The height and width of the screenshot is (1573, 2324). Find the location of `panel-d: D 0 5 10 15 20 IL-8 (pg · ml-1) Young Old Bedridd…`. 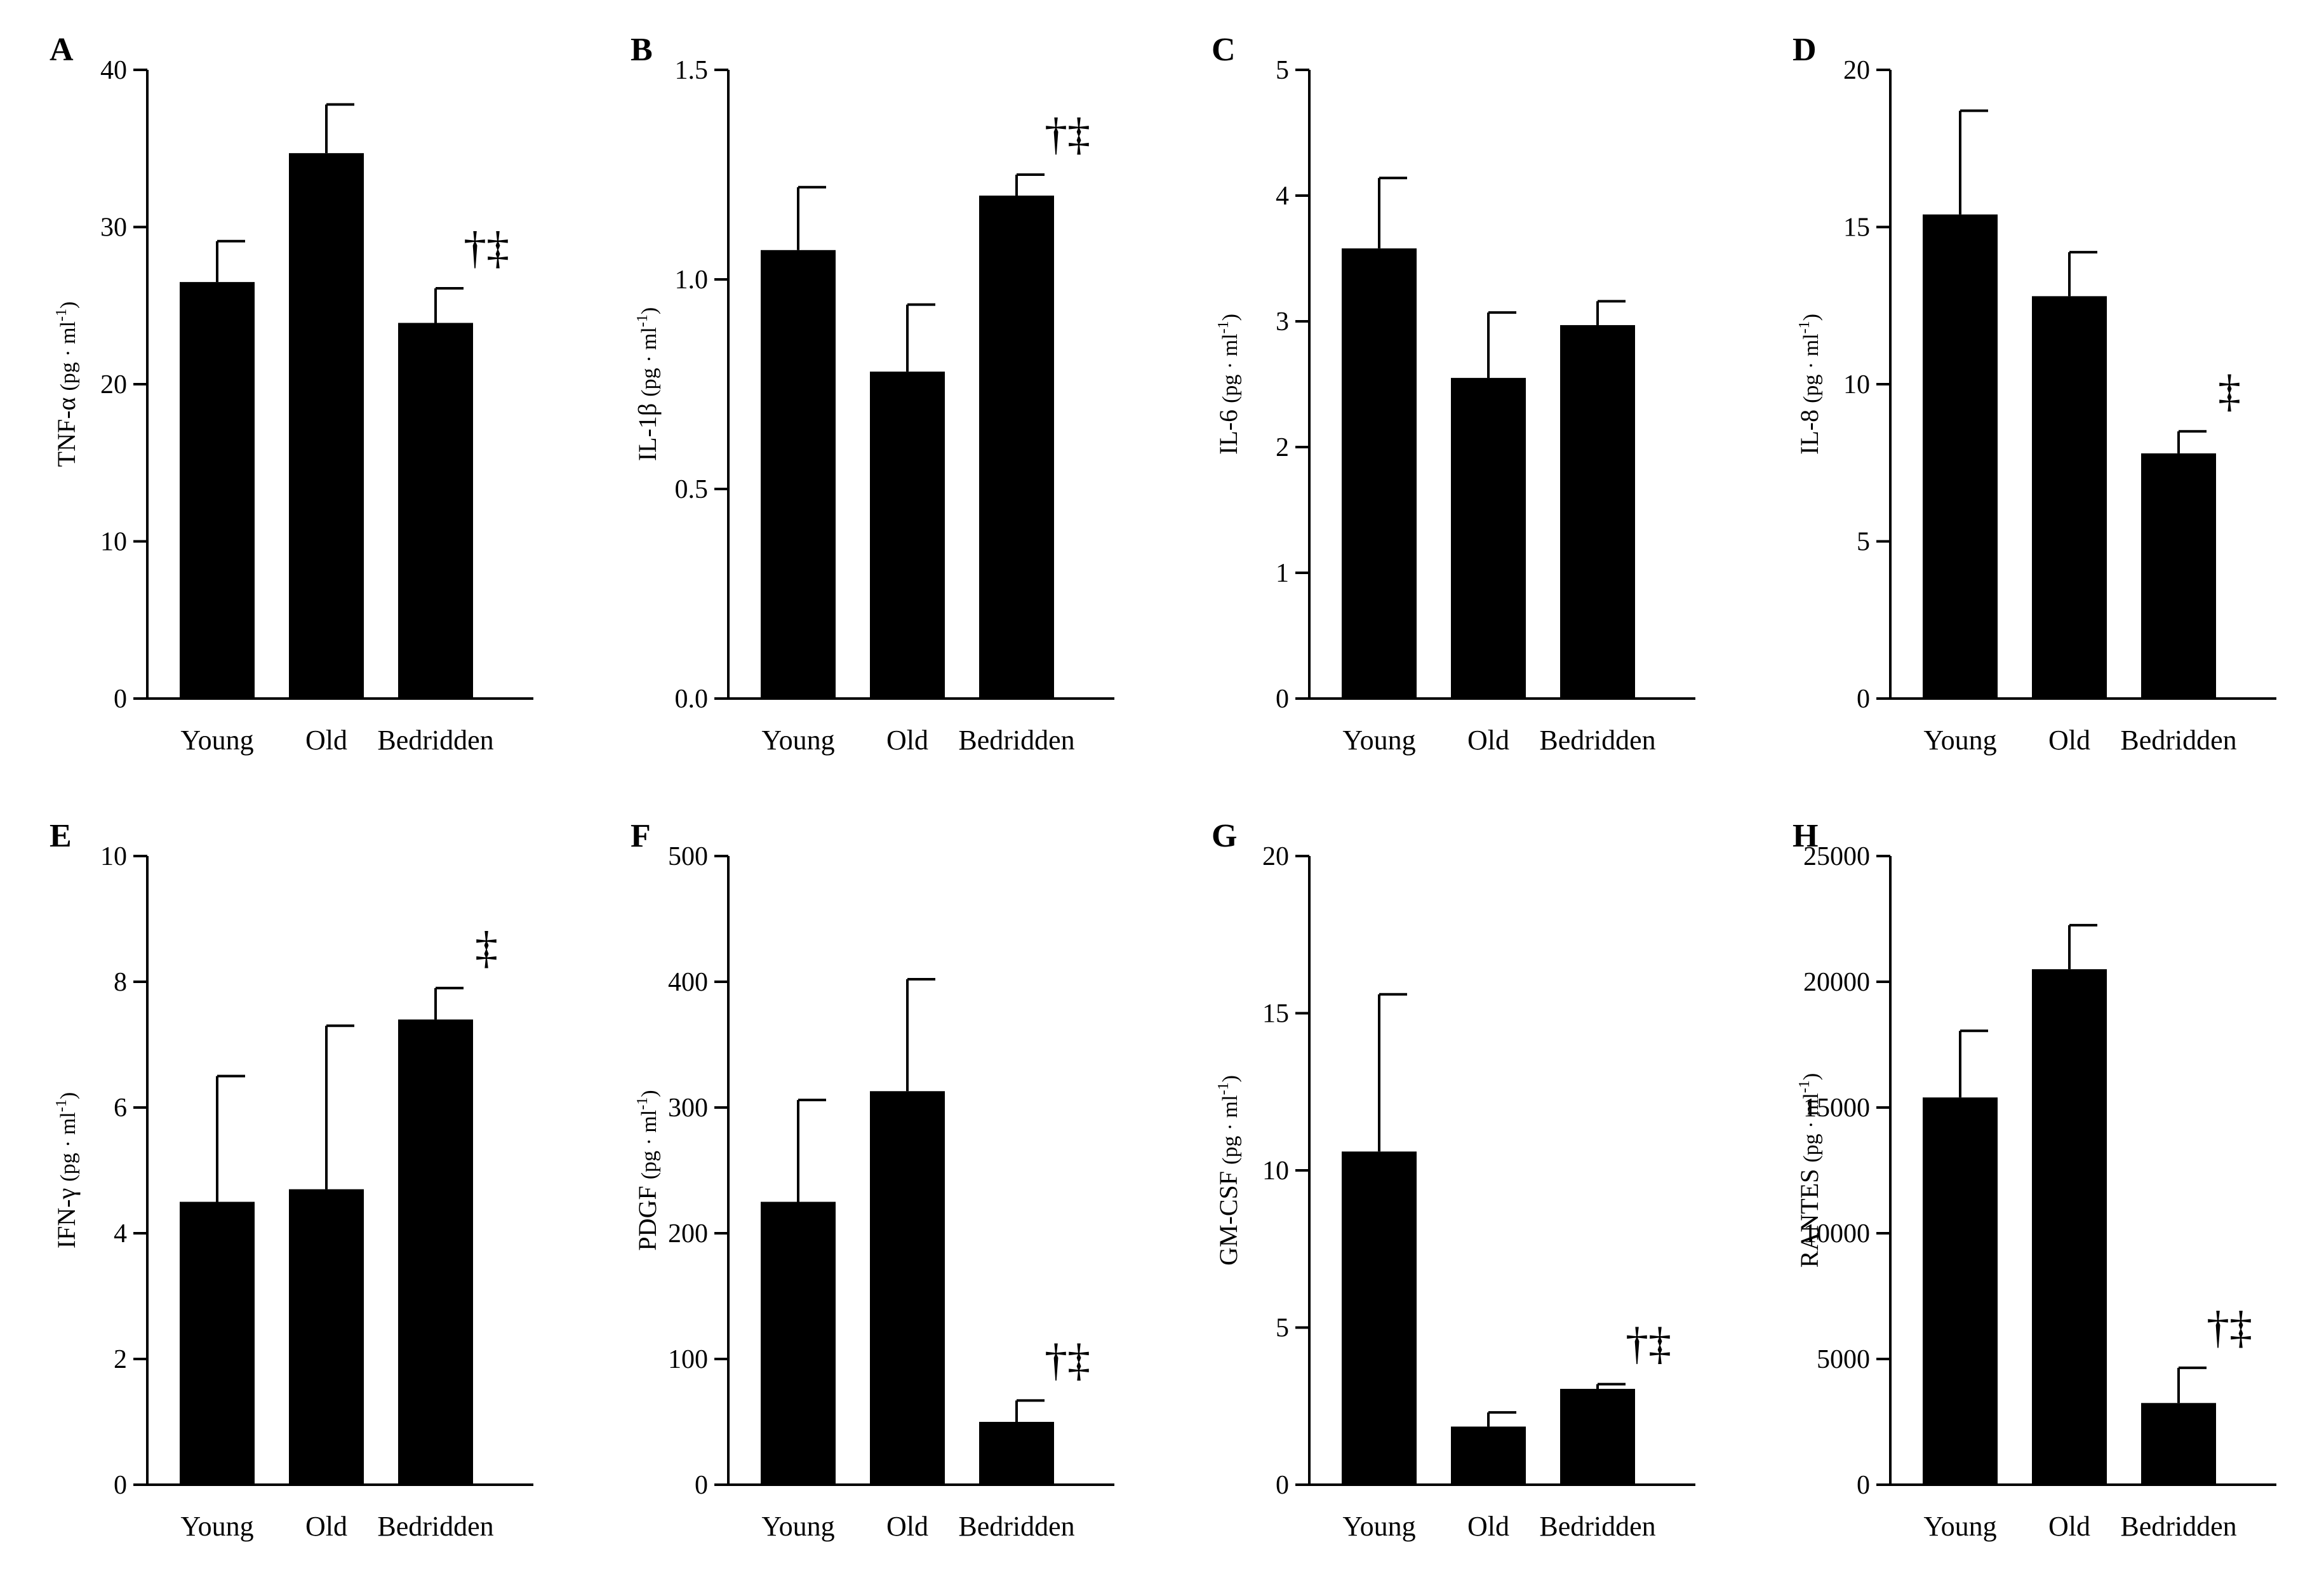

panel-d: D 0 5 10 15 20 IL-8 (pg · ml-1) Young Old Bedridd… is located at coordinates (2033, 393).